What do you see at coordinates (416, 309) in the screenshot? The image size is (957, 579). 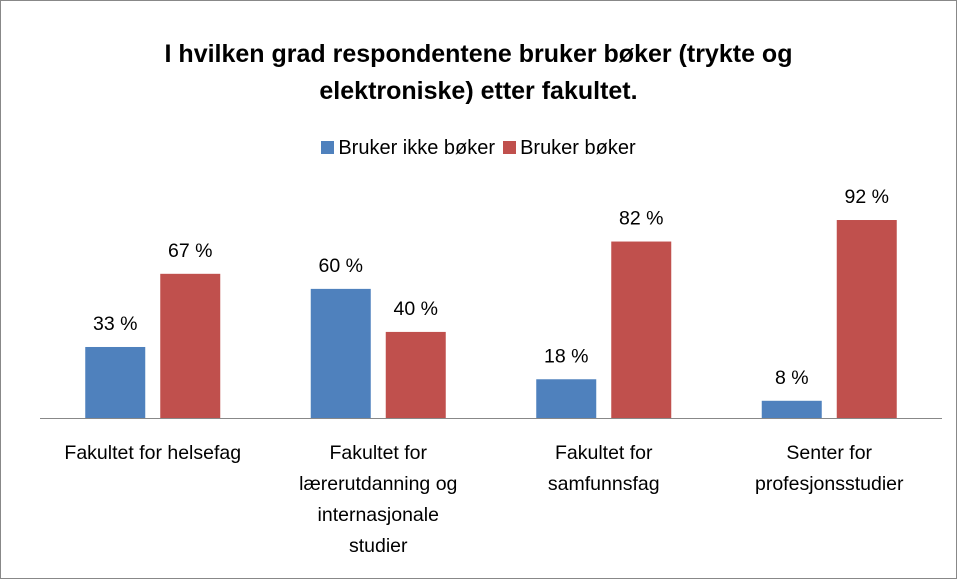 I see `data-label: 40 %` at bounding box center [416, 309].